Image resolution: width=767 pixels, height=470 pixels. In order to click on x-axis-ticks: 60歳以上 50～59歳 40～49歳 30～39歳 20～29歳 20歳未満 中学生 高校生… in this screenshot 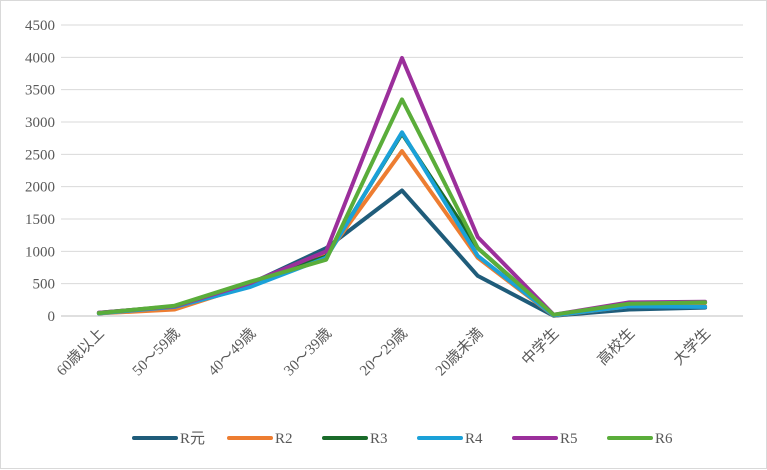, I will do `click(383, 352)`.